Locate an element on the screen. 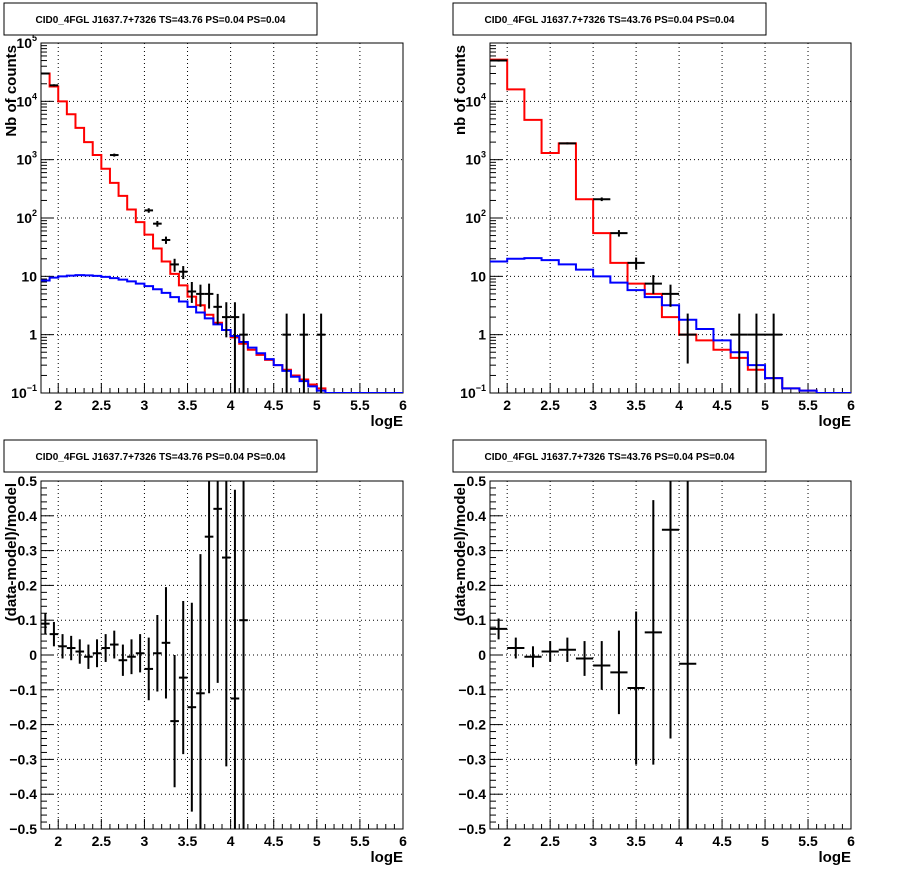 Image resolution: width=898 pixels, height=875 pixels. histogram-total-model is located at coordinates (222, 232).